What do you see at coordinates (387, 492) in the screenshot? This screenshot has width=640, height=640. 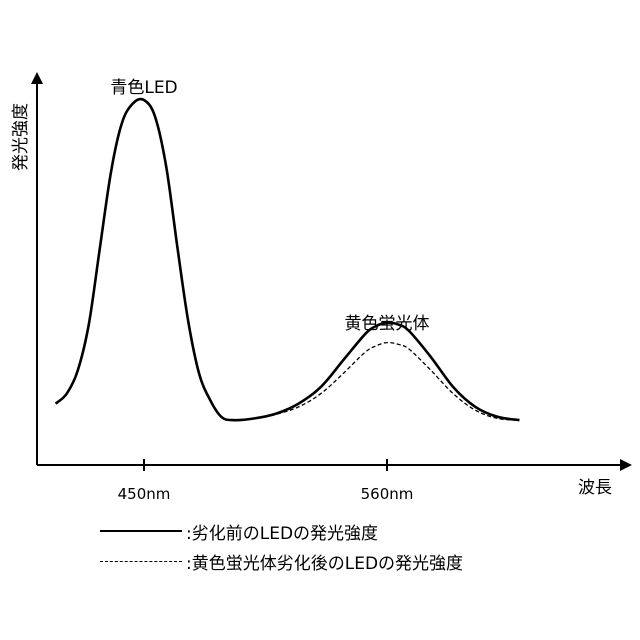 I see `x-tick-label-1: 560nm` at bounding box center [387, 492].